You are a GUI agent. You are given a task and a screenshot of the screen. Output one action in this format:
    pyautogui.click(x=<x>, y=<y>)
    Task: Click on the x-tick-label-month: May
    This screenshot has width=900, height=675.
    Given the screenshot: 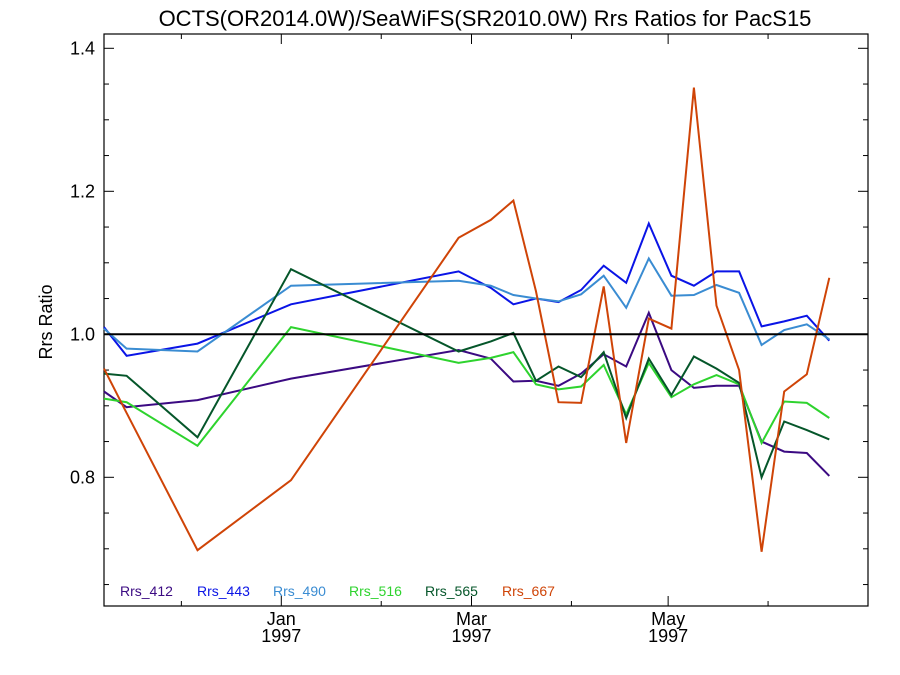 What is the action you would take?
    pyautogui.click(x=668, y=619)
    